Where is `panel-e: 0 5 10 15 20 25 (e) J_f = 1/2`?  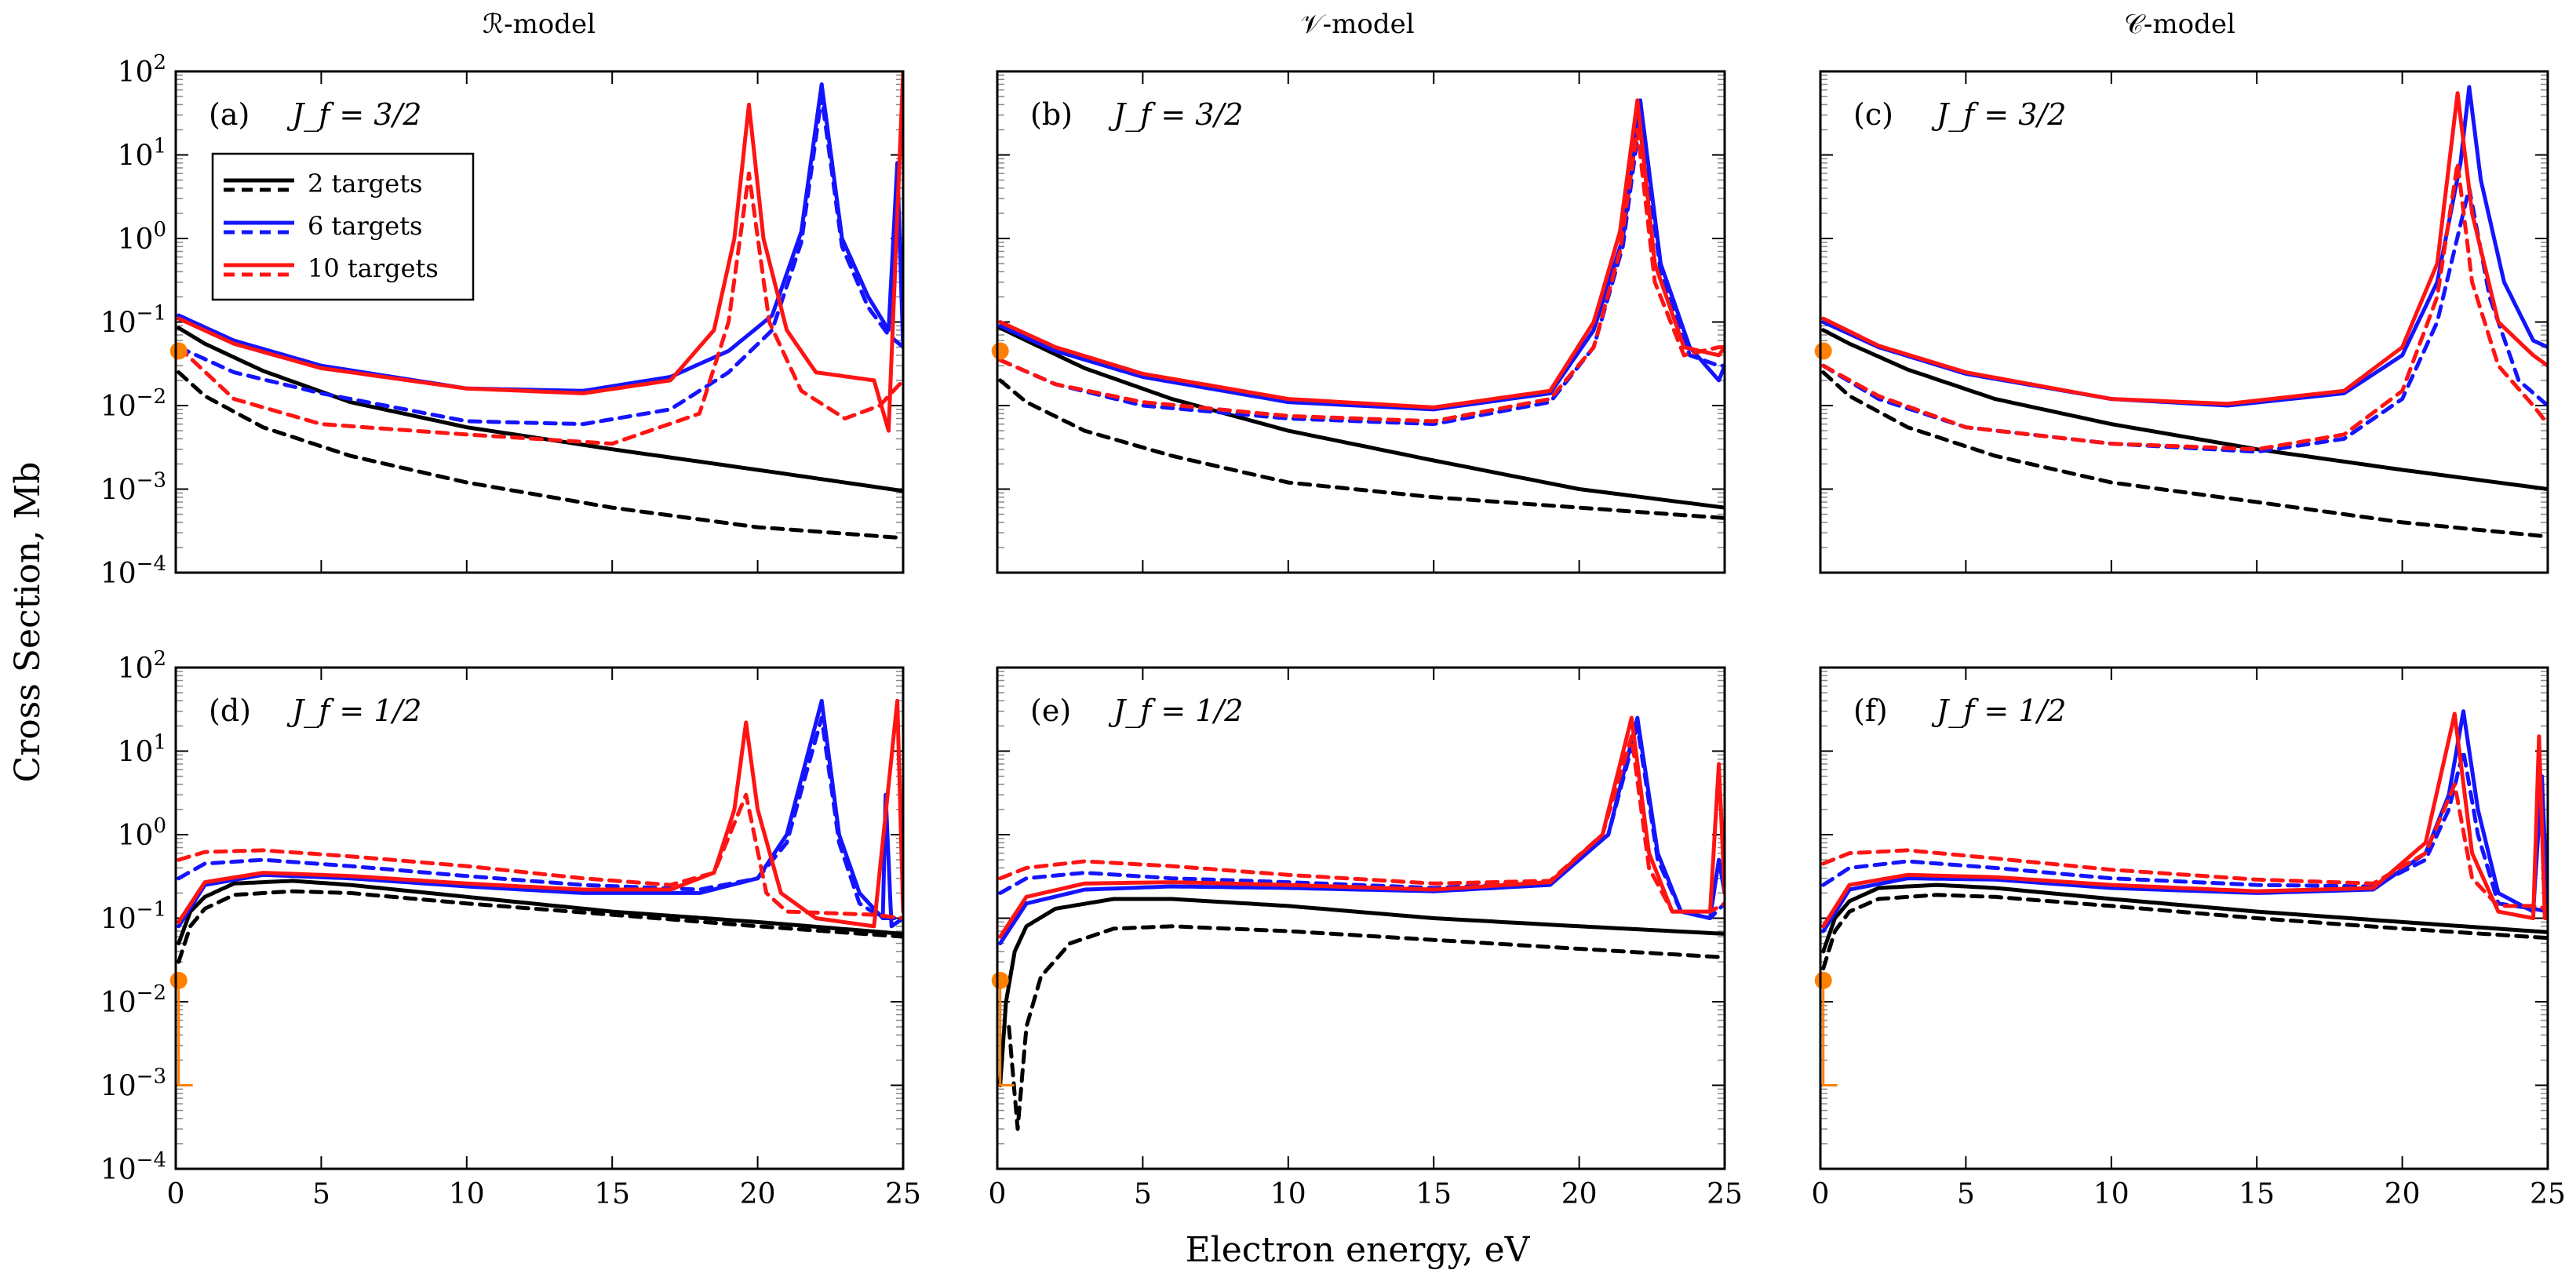
panel-e: 0 5 10 15 20 25 (e) J_f = 1/2 is located at coordinates (1366, 938).